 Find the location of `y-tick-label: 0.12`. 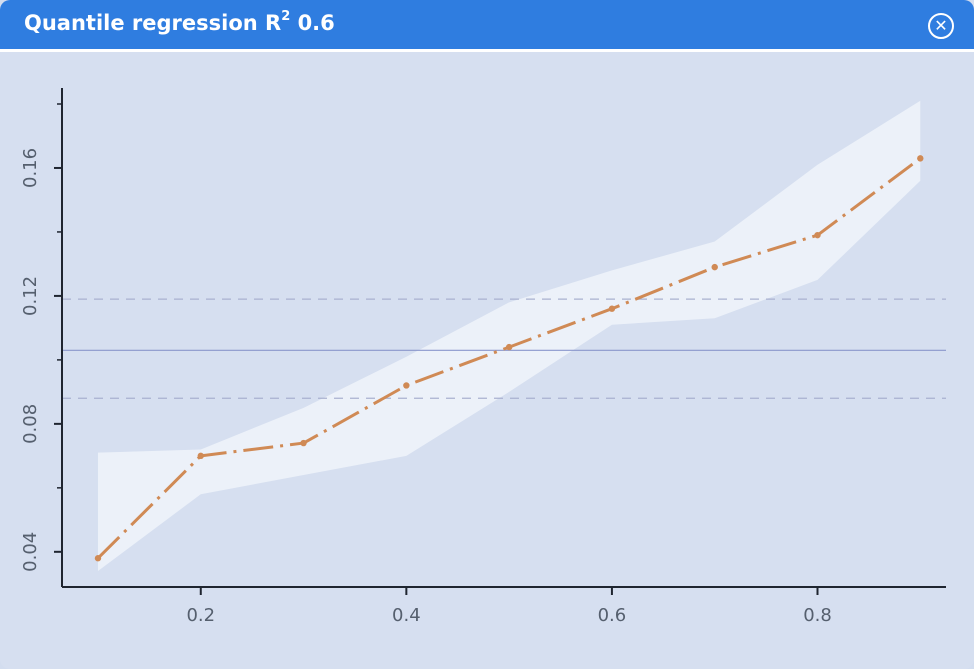

y-tick-label: 0.12 is located at coordinates (30, 296).